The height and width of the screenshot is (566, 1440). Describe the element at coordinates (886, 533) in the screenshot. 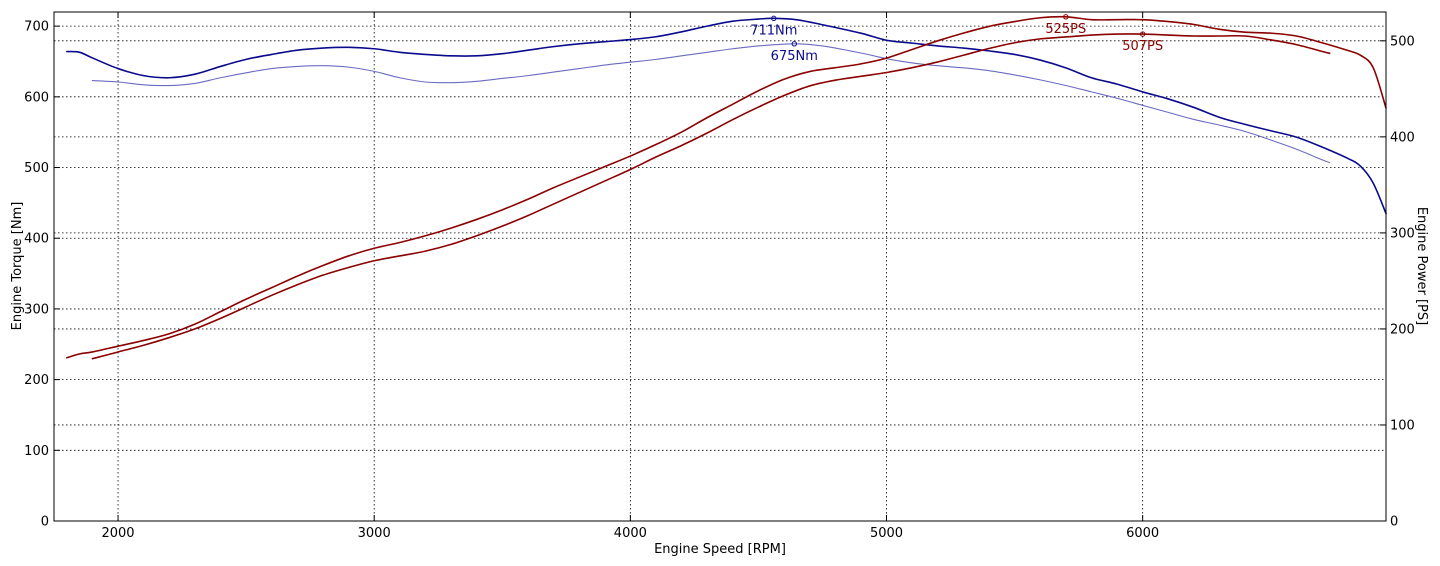

I see `x-tick-label: 5000` at that location.